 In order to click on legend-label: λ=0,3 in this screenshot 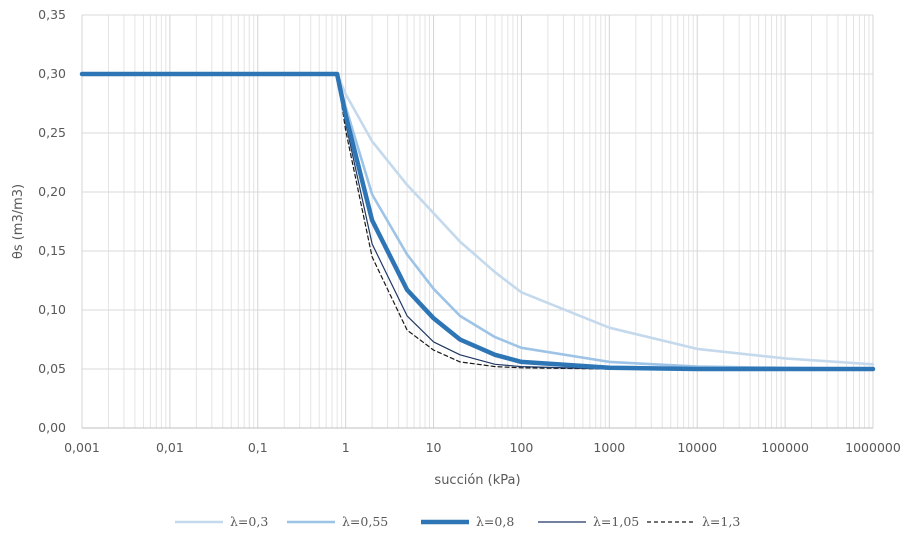, I will do `click(249, 521)`.